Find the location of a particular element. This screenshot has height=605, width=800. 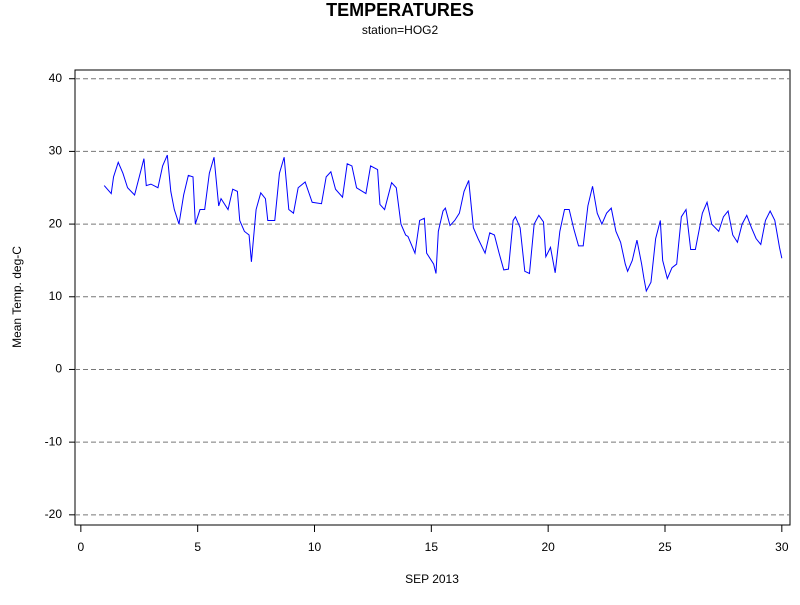

chart-subtitle: station=HOG2 is located at coordinates (400, 30).